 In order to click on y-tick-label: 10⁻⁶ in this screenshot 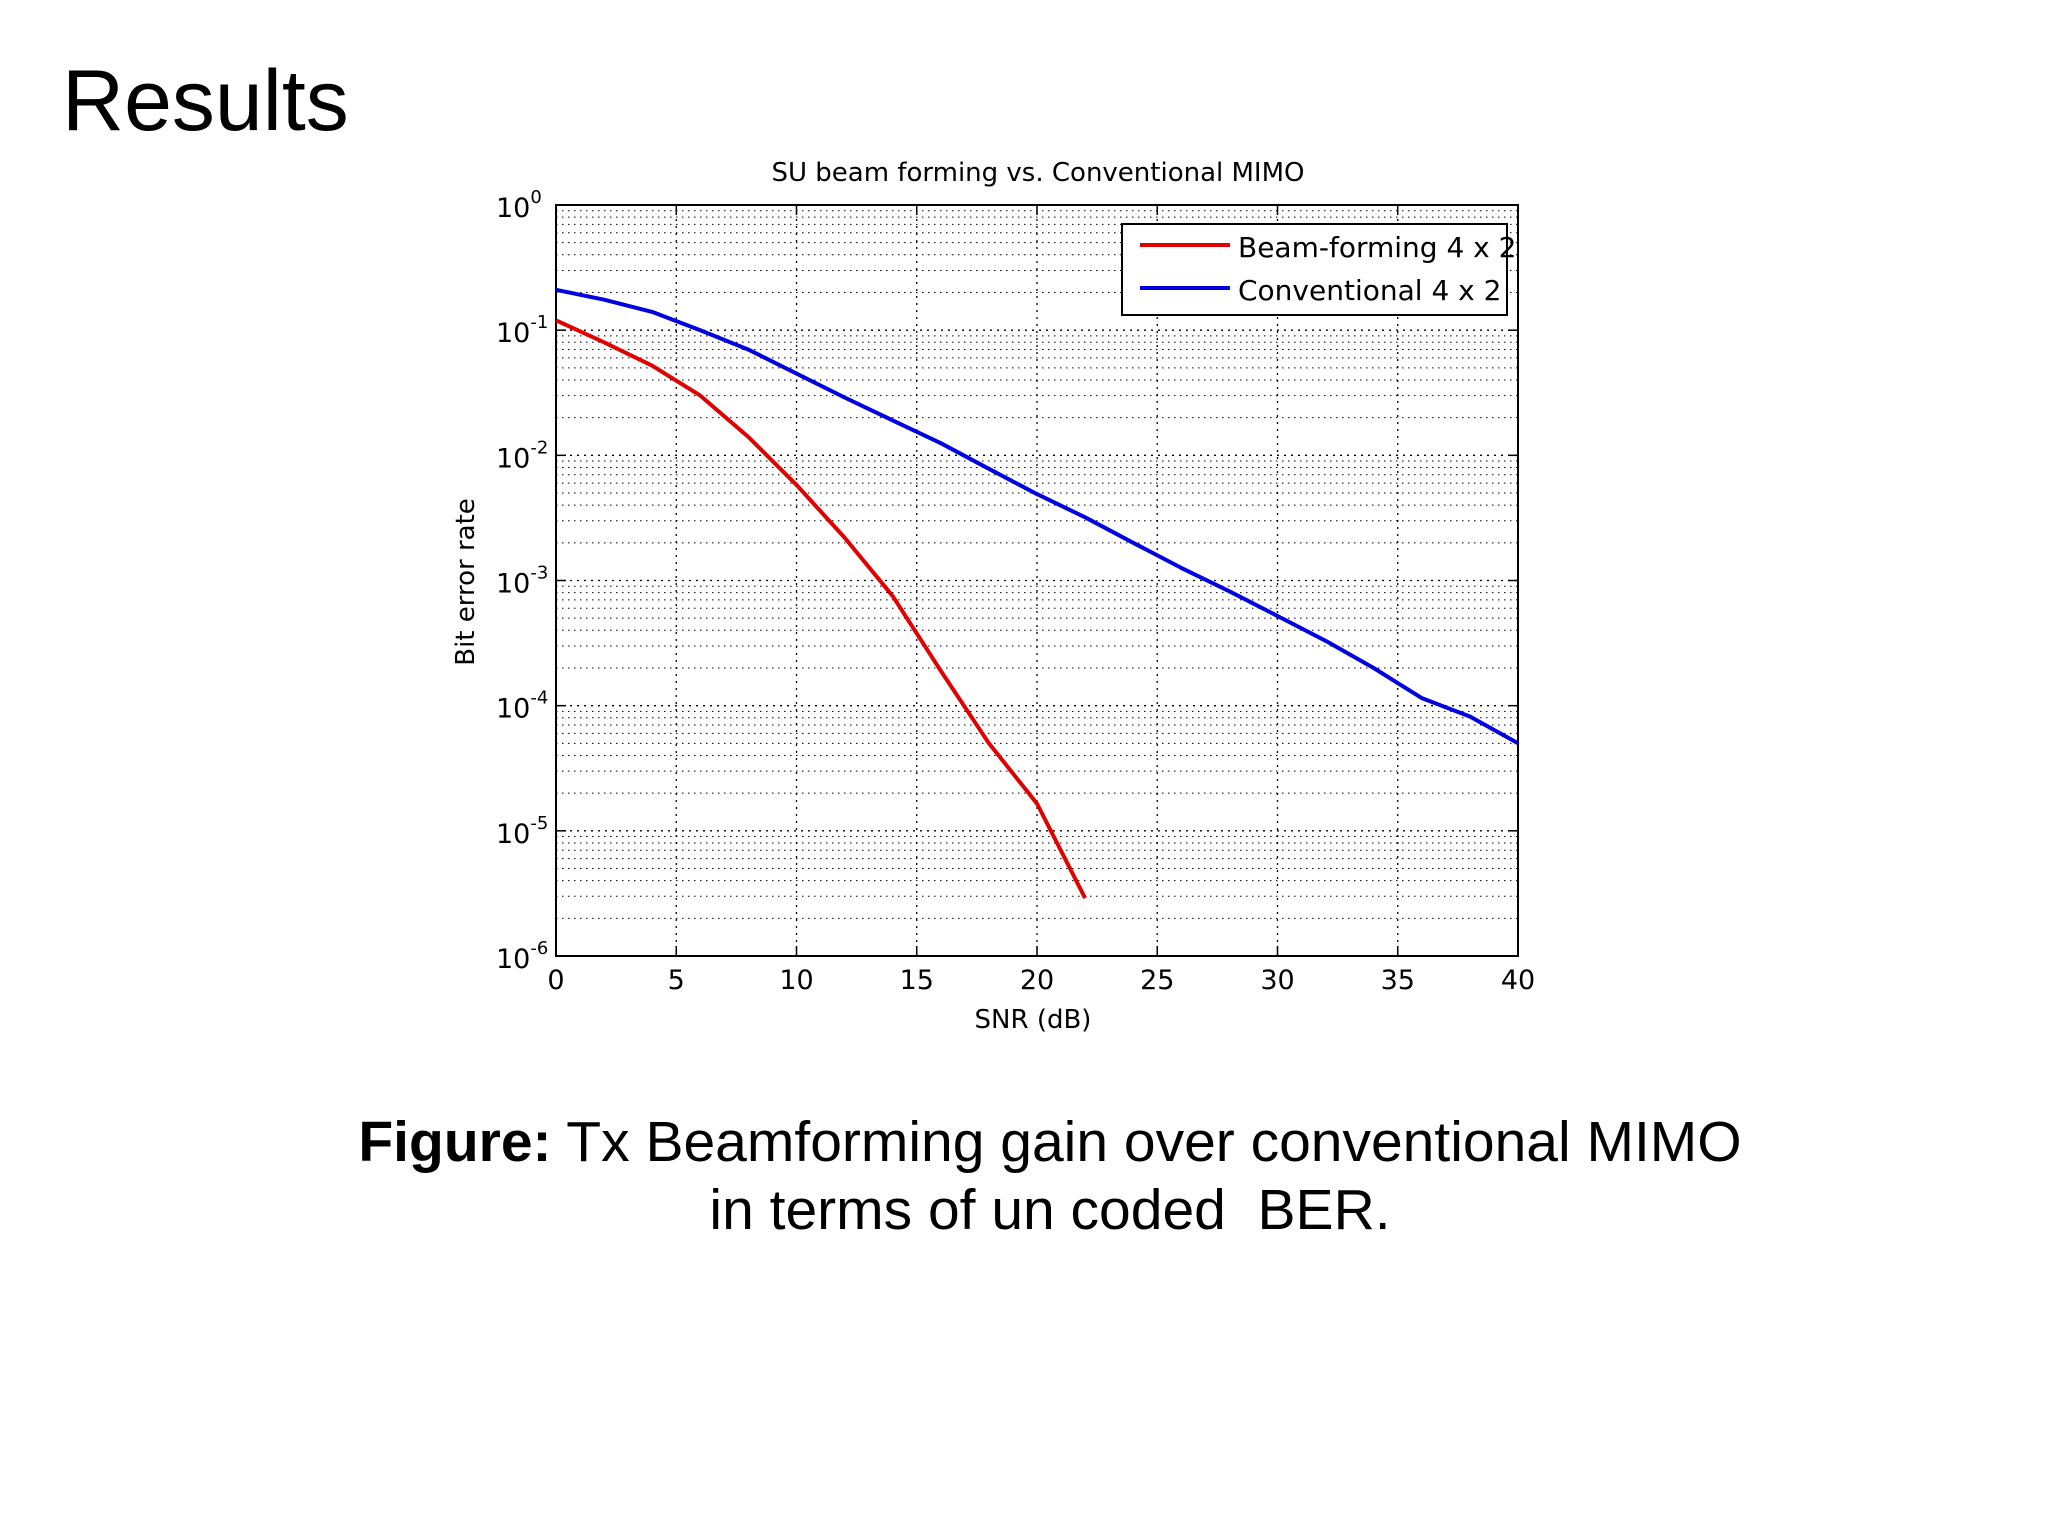, I will do `click(522, 956)`.